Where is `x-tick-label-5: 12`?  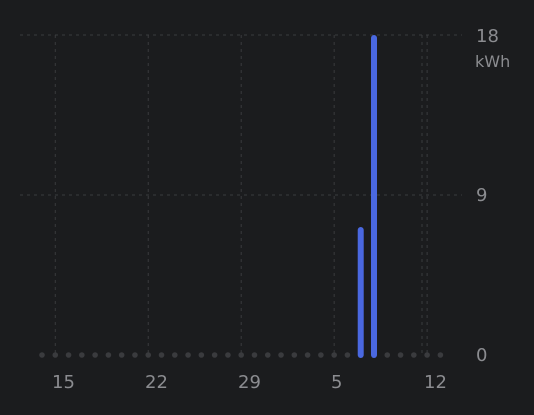
x-tick-label-5: 12 is located at coordinates (435, 382).